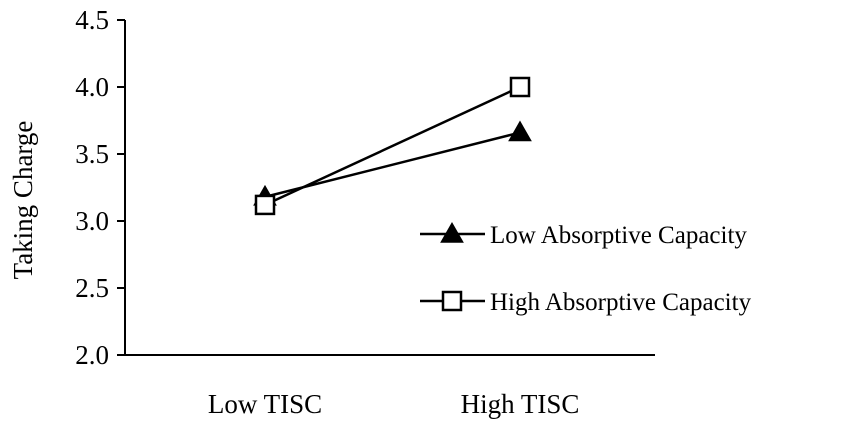 The height and width of the screenshot is (425, 854). Describe the element at coordinates (92, 288) in the screenshot. I see `y-tick-label: 2.5` at that location.